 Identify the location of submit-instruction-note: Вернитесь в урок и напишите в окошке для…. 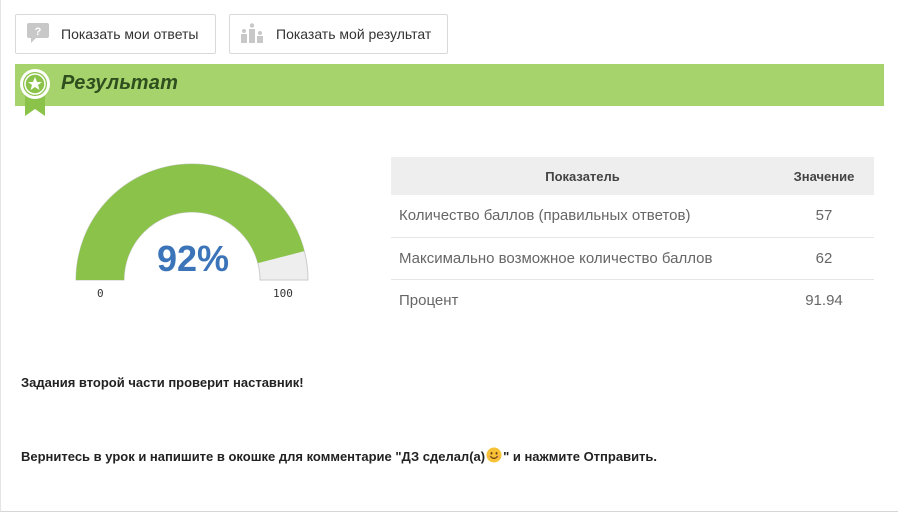
(339, 456).